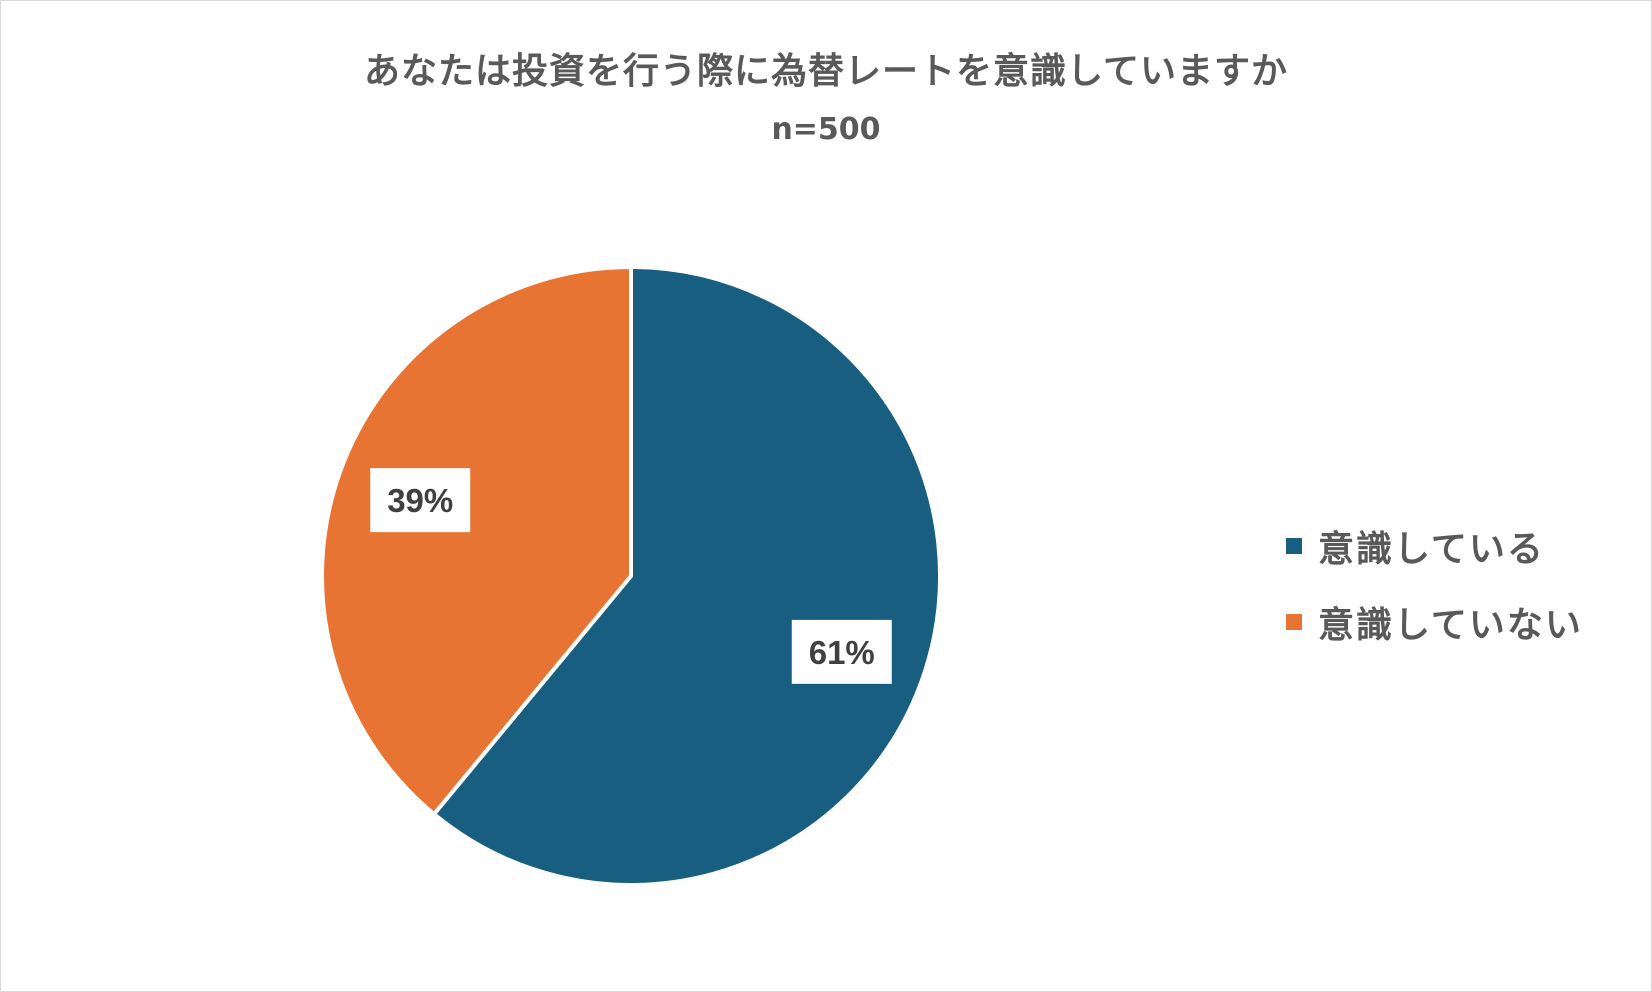  Describe the element at coordinates (826, 129) in the screenshot. I see `chart-subtitle: n=500` at that location.